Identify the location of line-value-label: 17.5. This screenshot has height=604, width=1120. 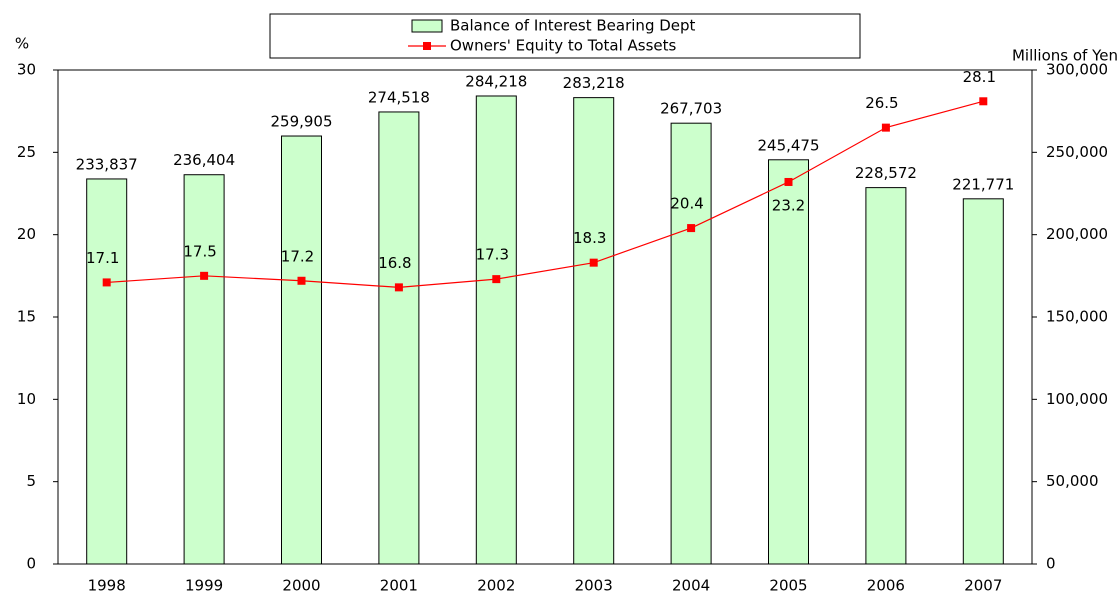
(199, 251).